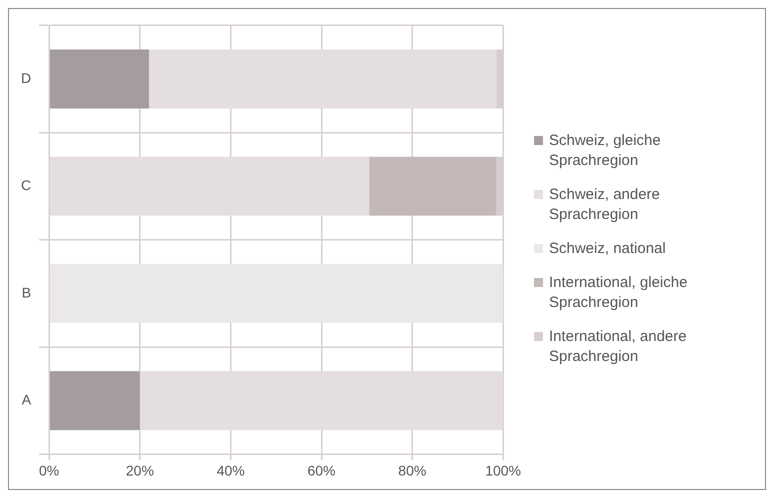  Describe the element at coordinates (618, 347) in the screenshot. I see `legend-label: International, andere Sprachregion` at that location.